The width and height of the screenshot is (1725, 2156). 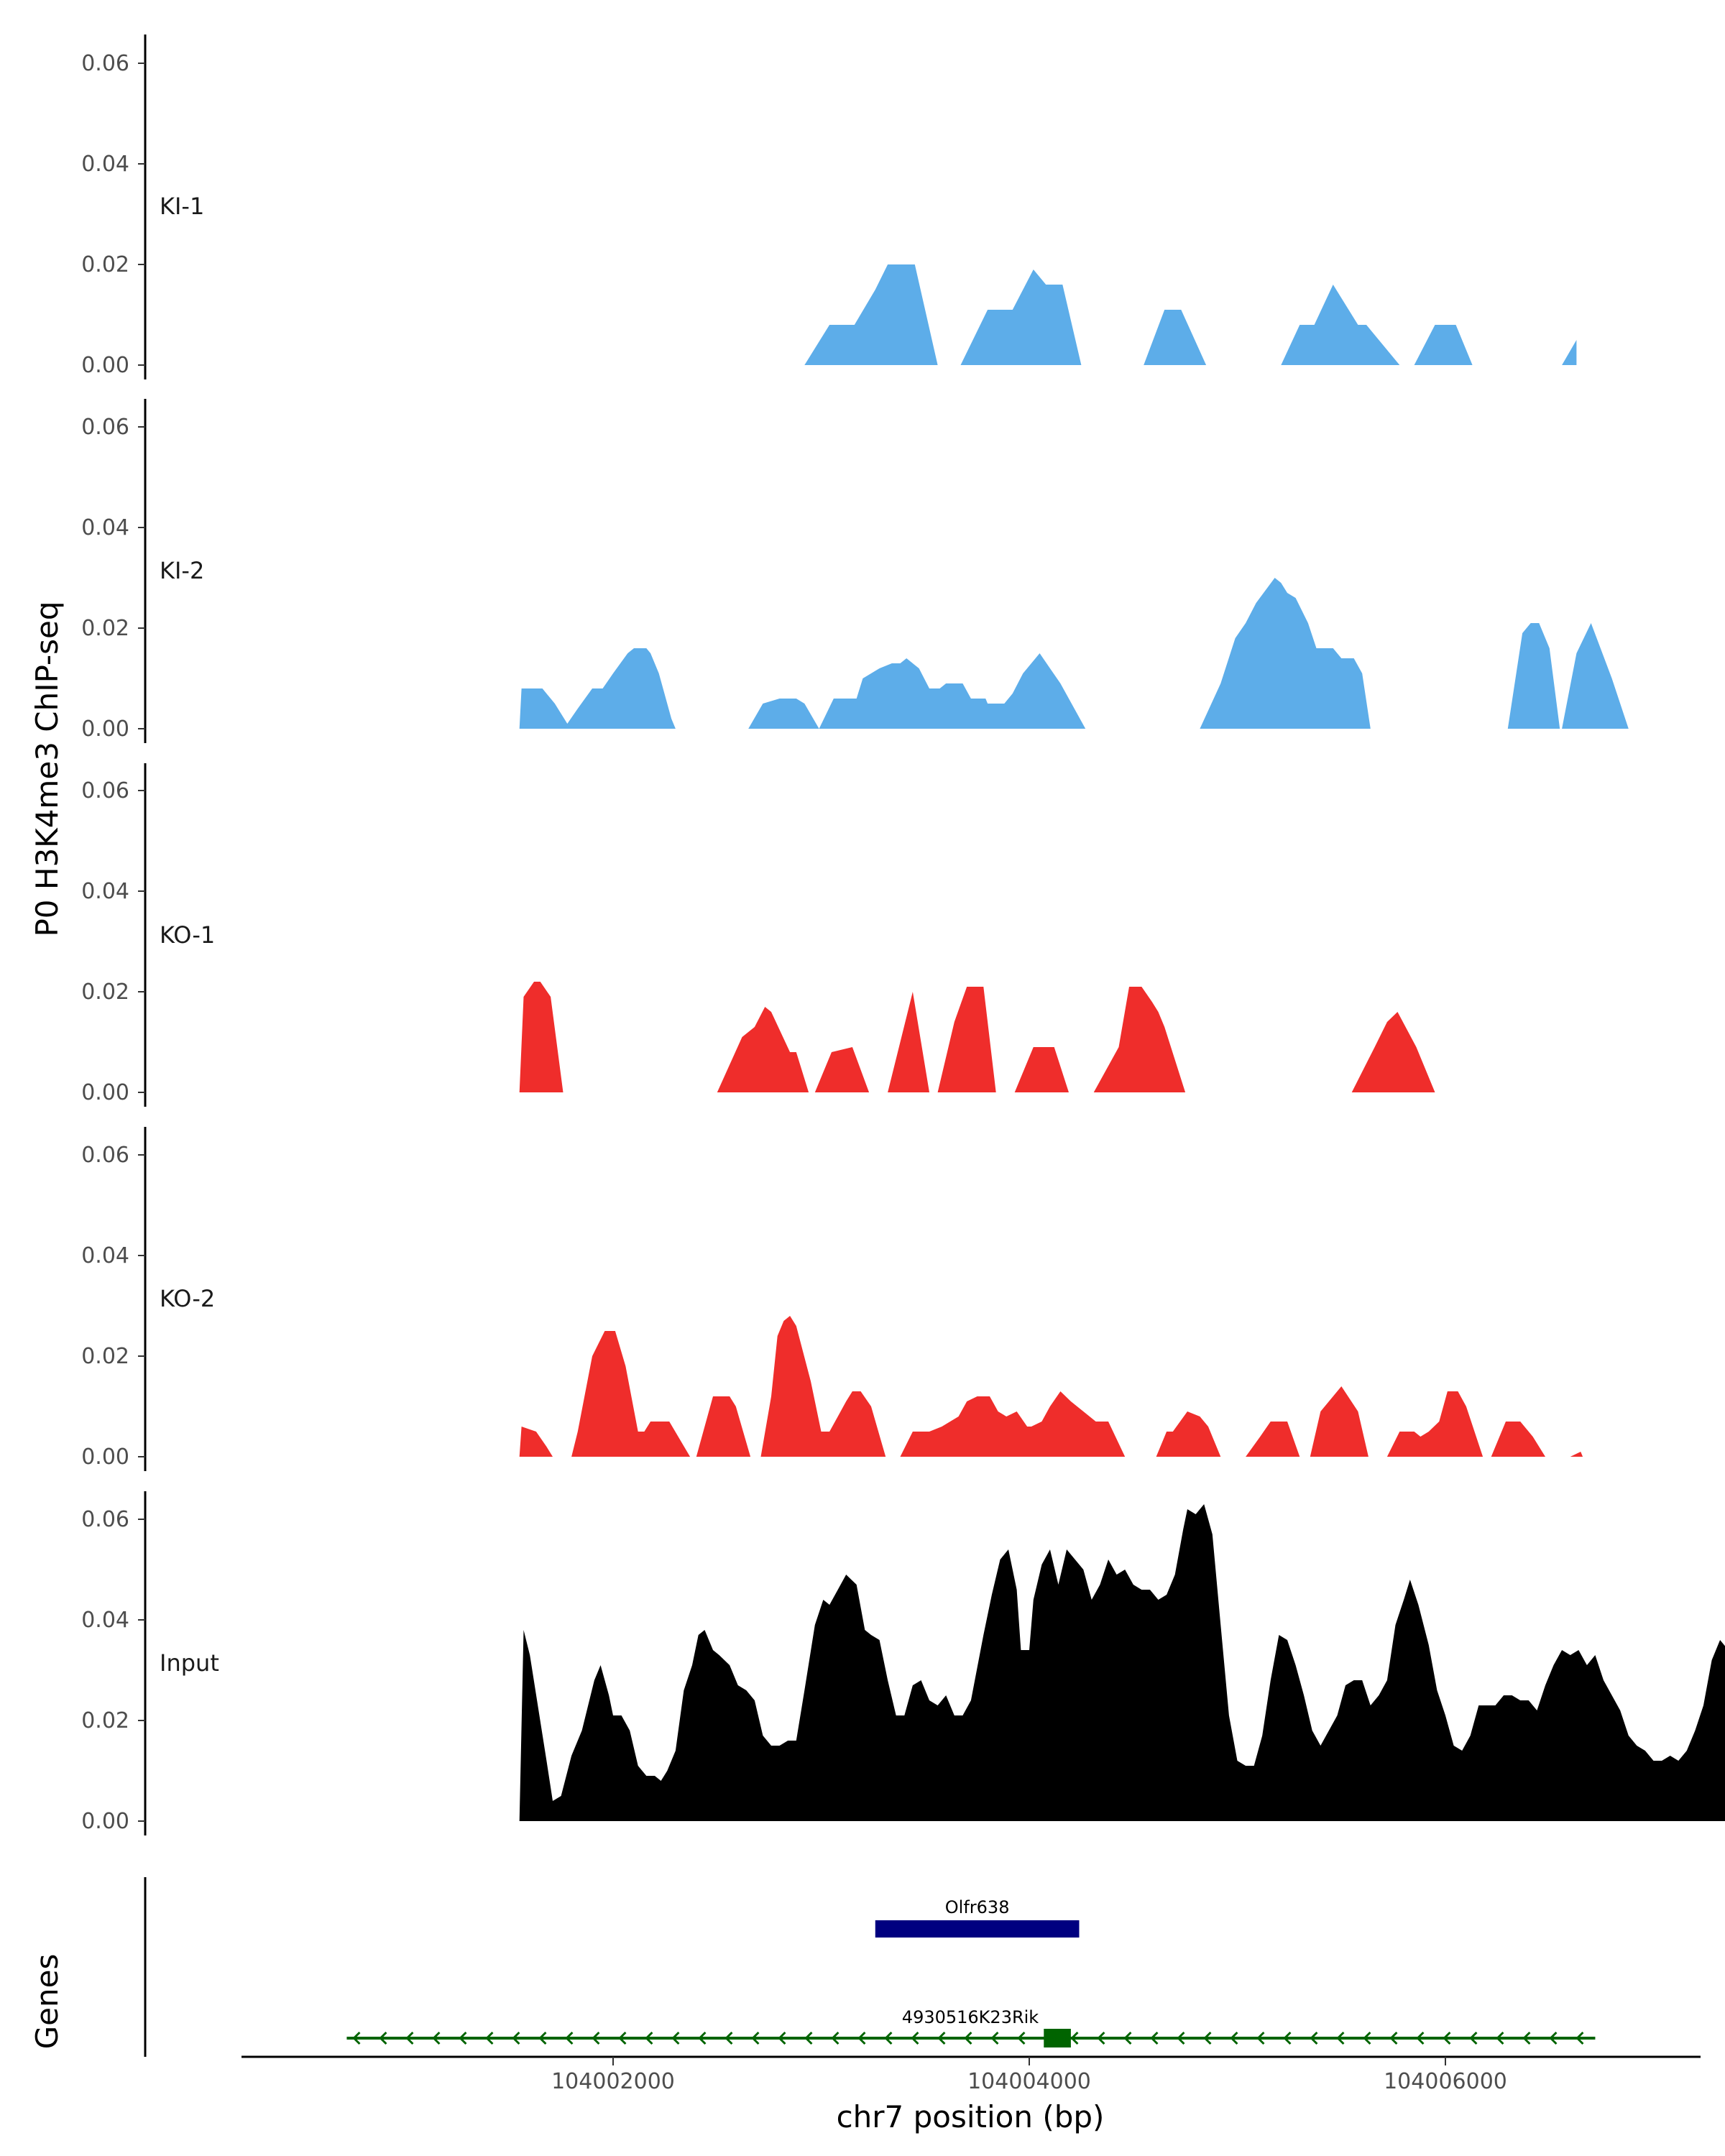 I want to click on gene-label: Olfr638, so click(x=977, y=1907).